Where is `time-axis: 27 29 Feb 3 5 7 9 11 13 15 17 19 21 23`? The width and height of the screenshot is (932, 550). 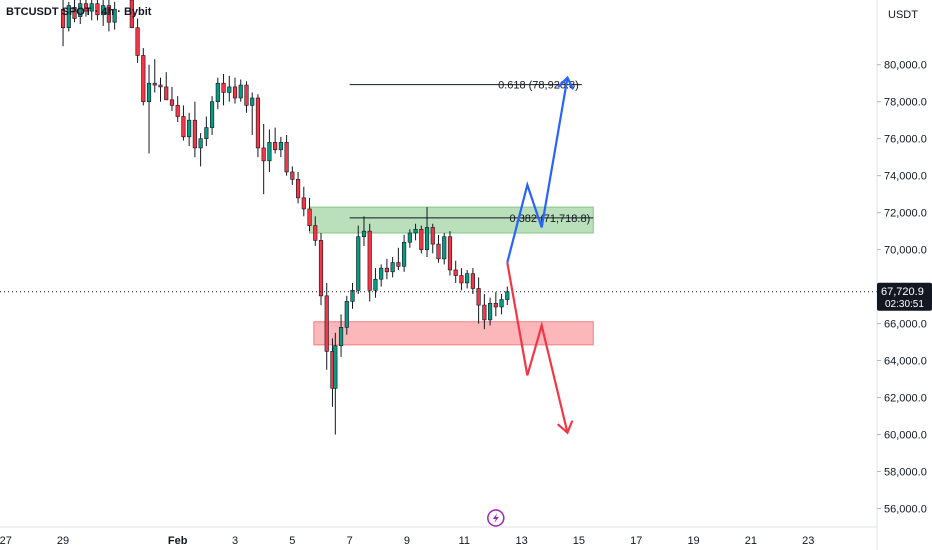
time-axis: 27 29 Feb 3 5 7 9 11 13 15 17 19 21 23 is located at coordinates (438, 536).